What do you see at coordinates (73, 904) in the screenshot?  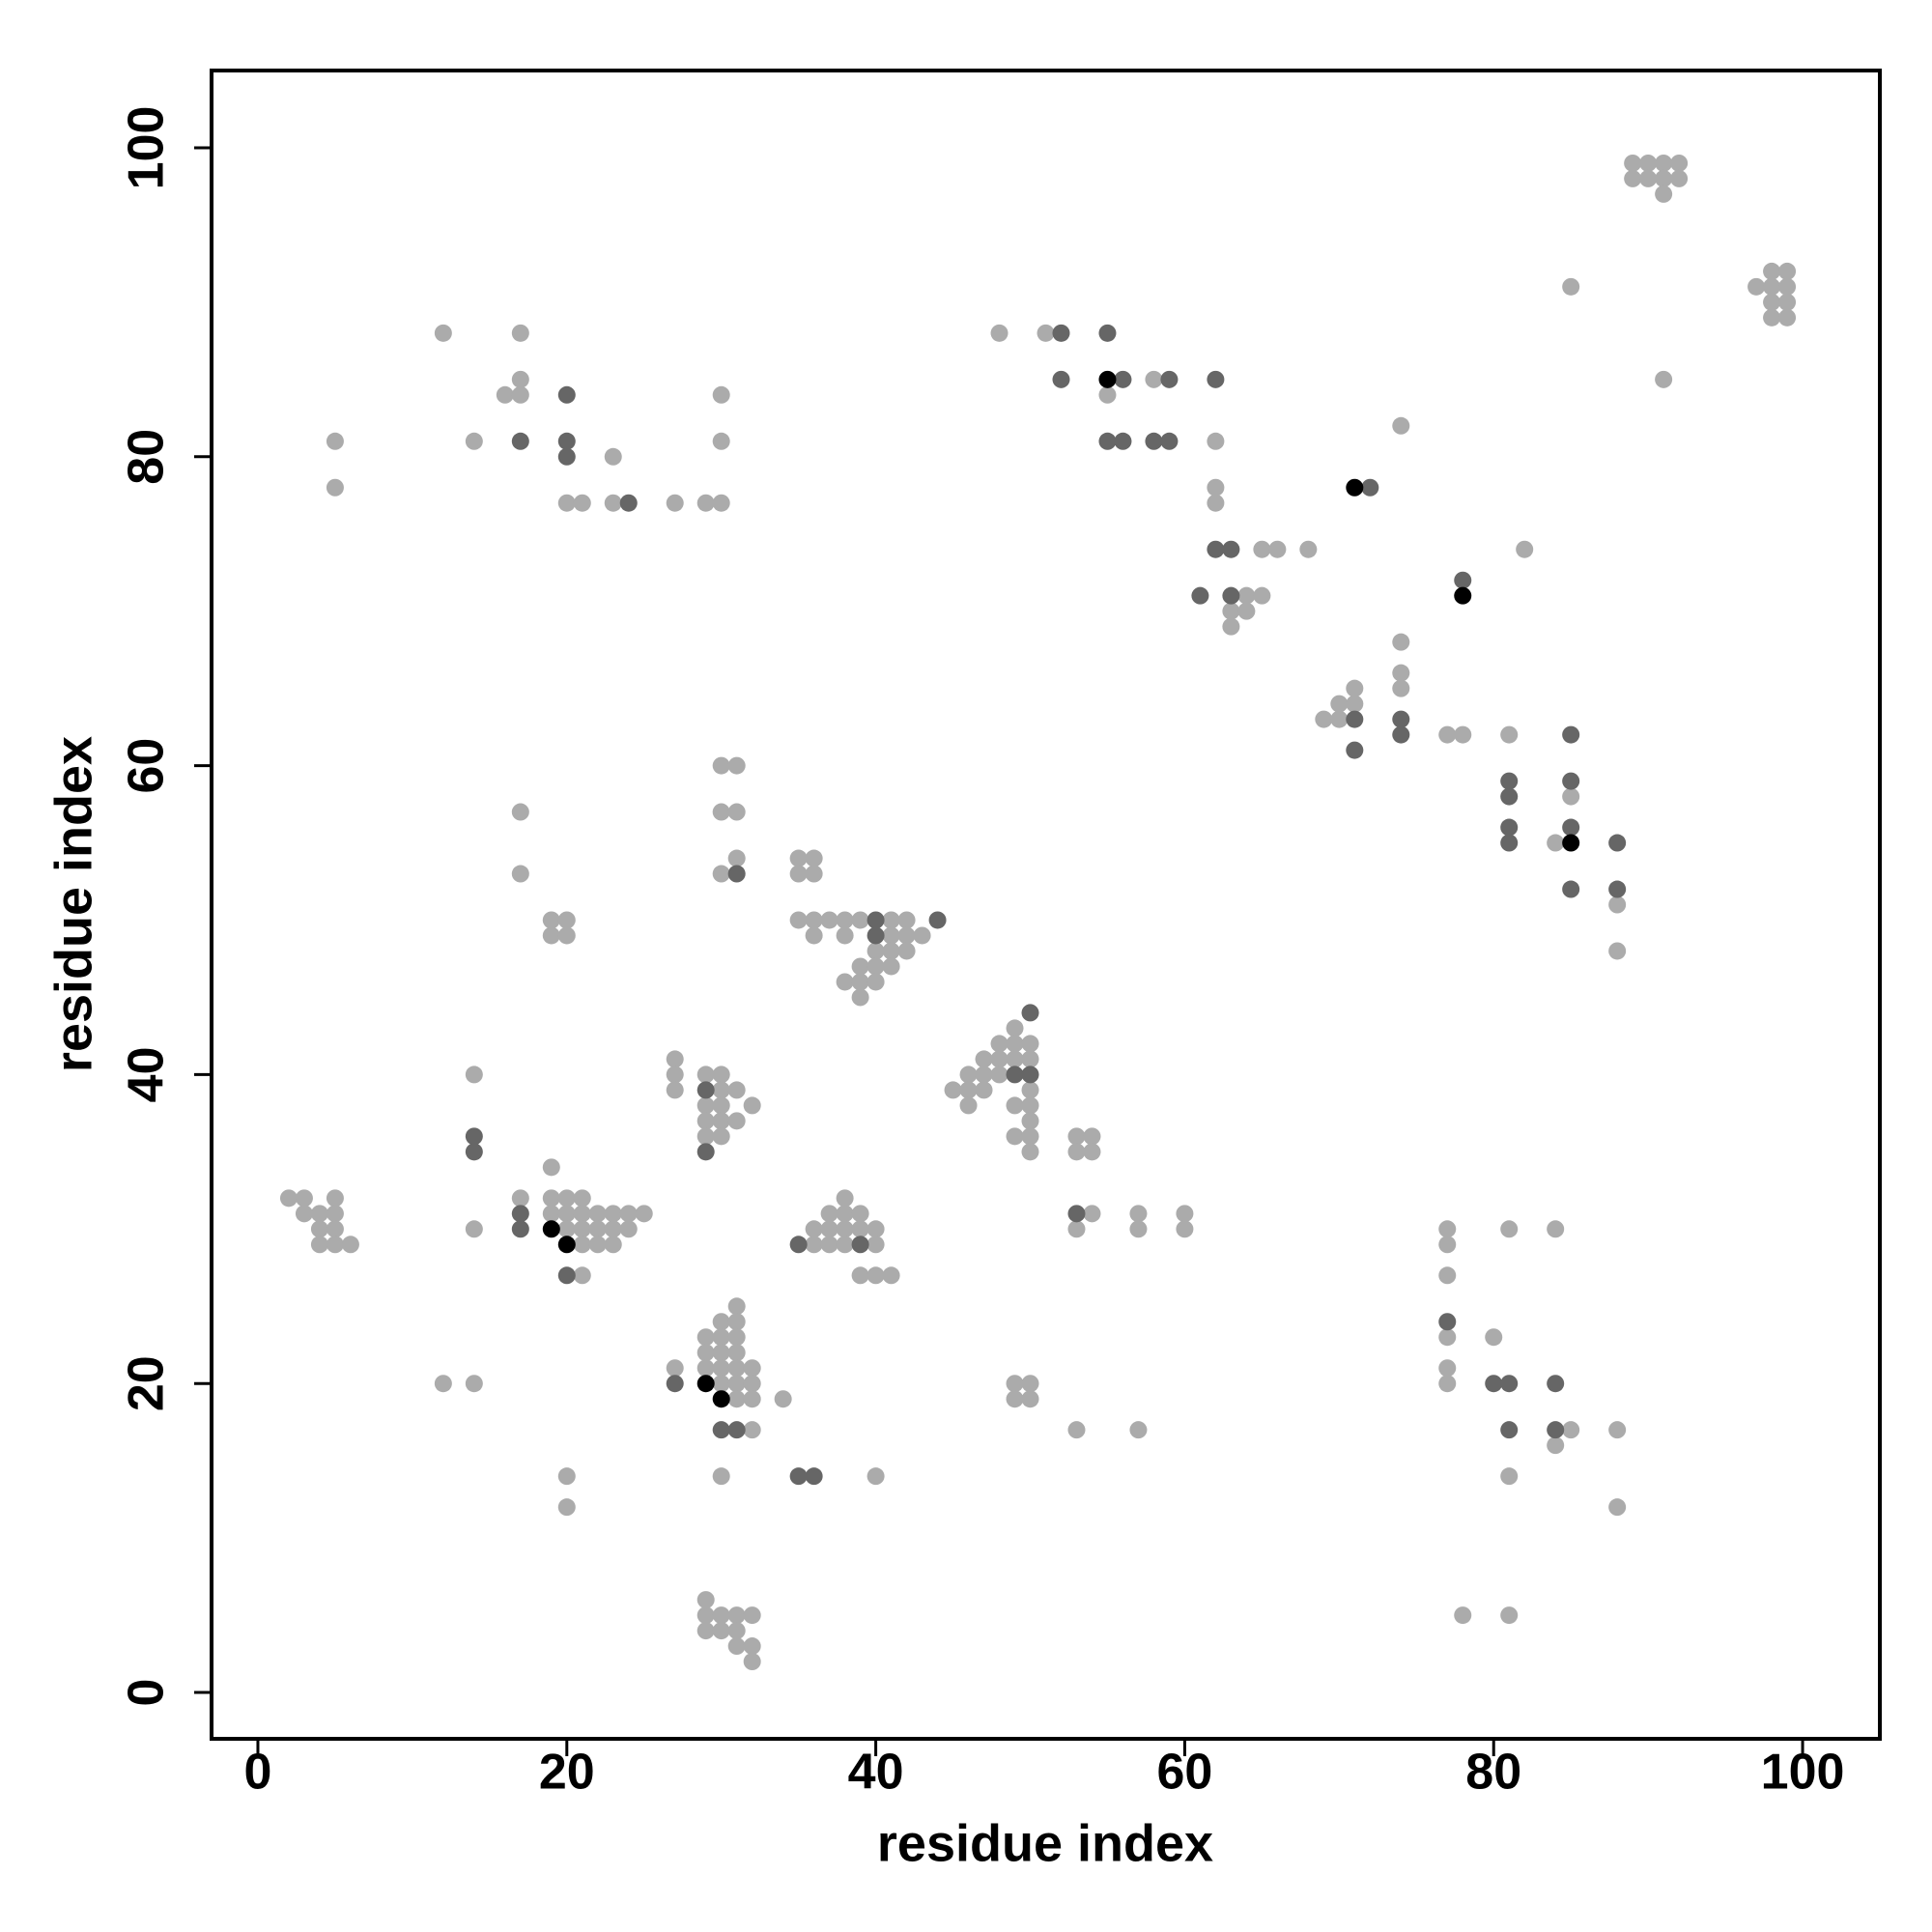 I see `y-axis-title: residue index` at bounding box center [73, 904].